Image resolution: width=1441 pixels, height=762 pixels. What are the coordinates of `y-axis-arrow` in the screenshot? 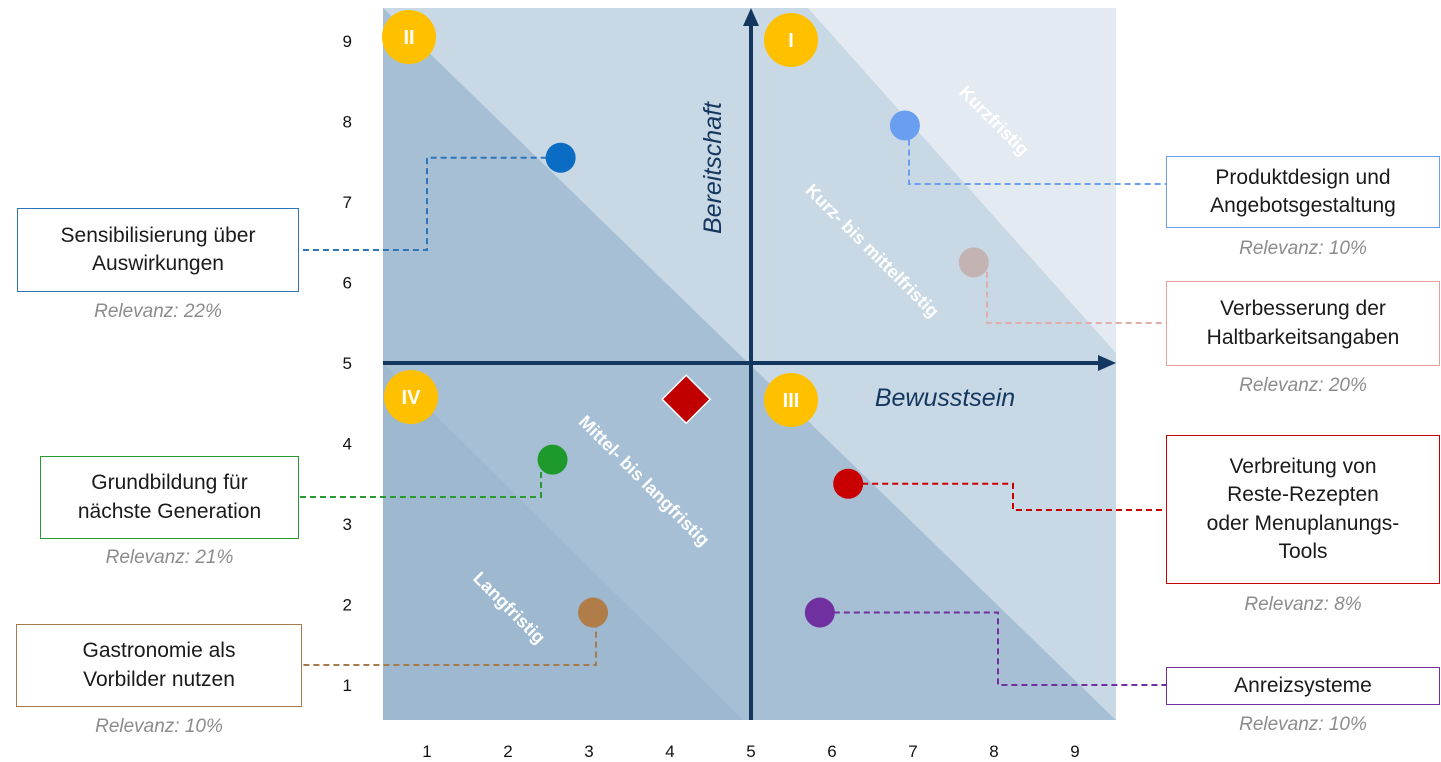 It's located at (751, 17).